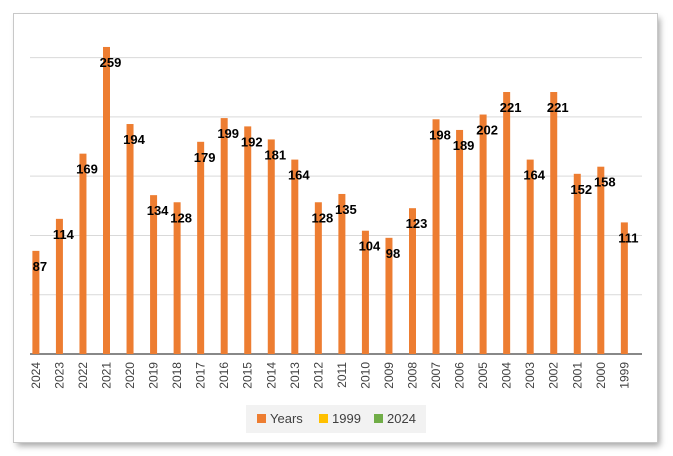  I want to click on tick-label-2010: 2010, so click(365, 375).